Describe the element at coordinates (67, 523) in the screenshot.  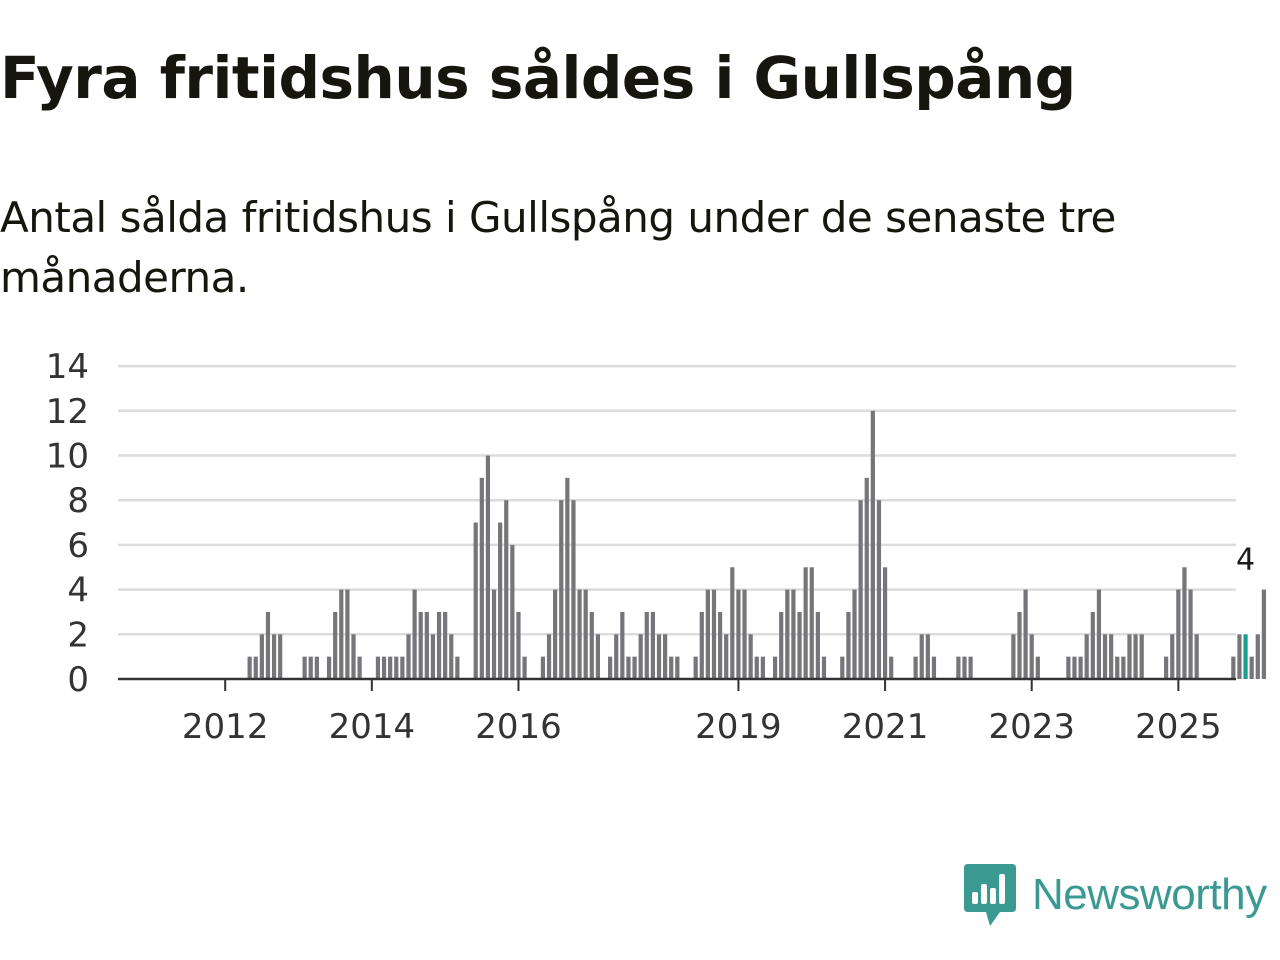
I see `y-axis-tick-labels: 0 24 6 810 12 14` at that location.